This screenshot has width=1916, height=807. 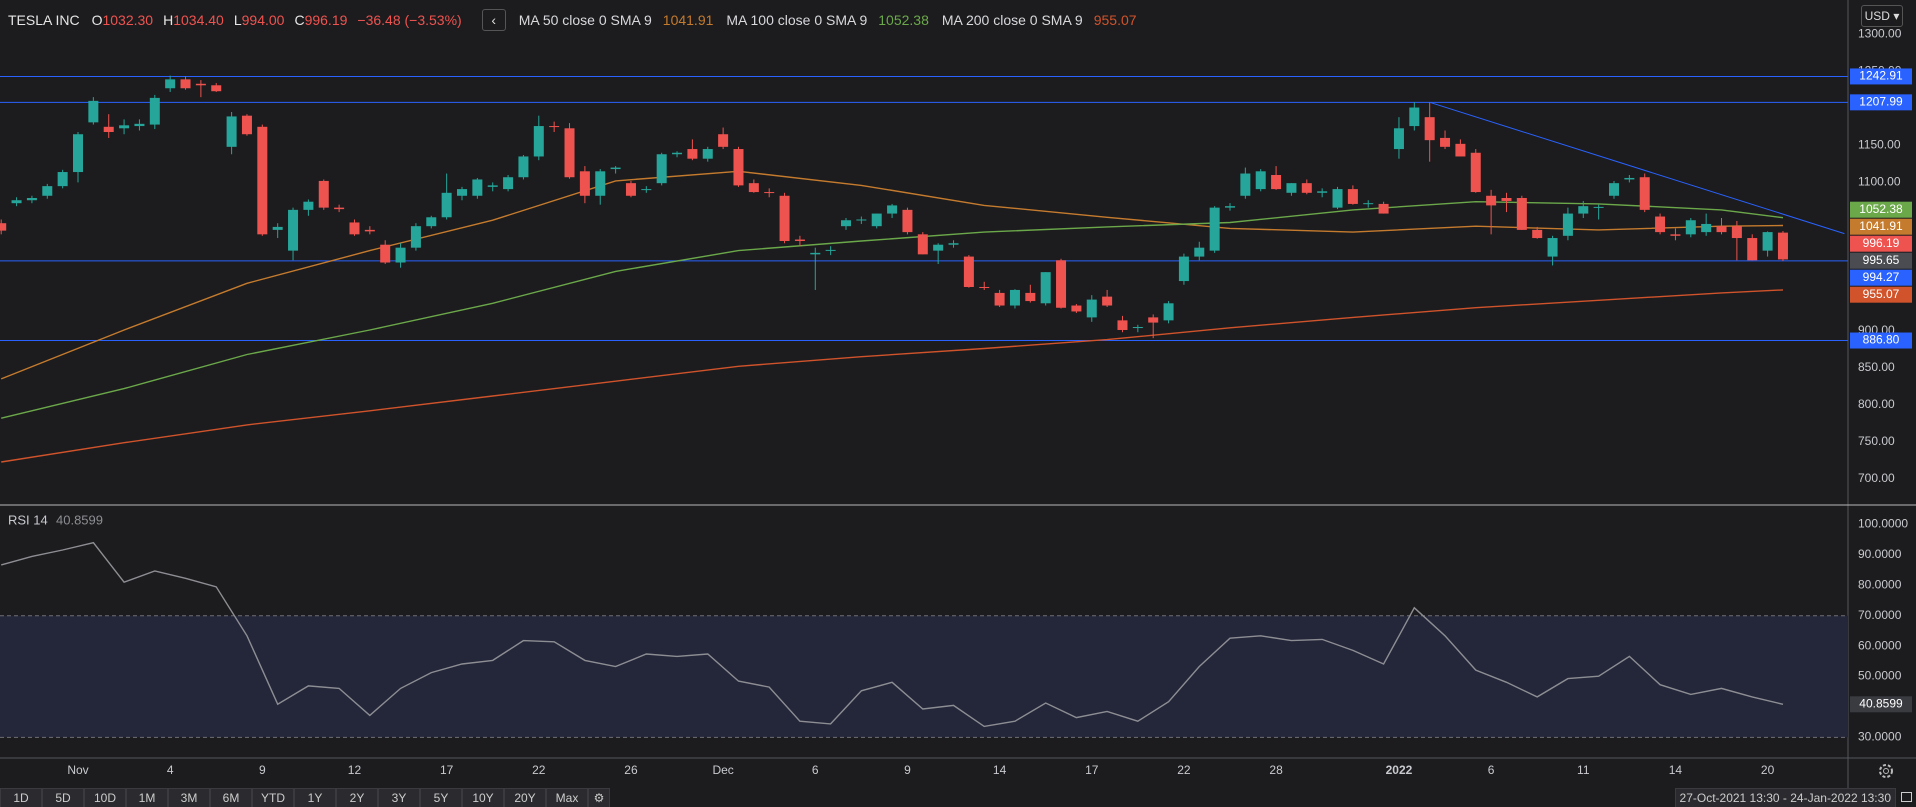 What do you see at coordinates (1012, 20) in the screenshot?
I see `ma-name: MA 200 close 0 SMA 9` at bounding box center [1012, 20].